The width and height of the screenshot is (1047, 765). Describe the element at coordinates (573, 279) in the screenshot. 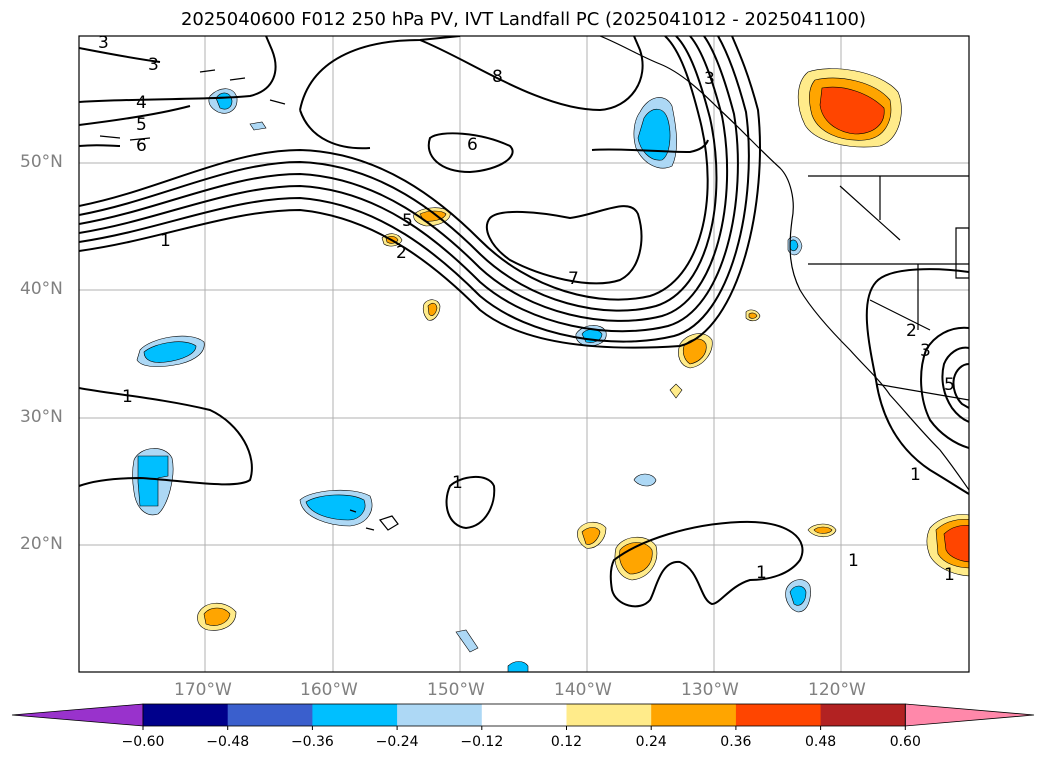

I see `contour-label: 7` at that location.